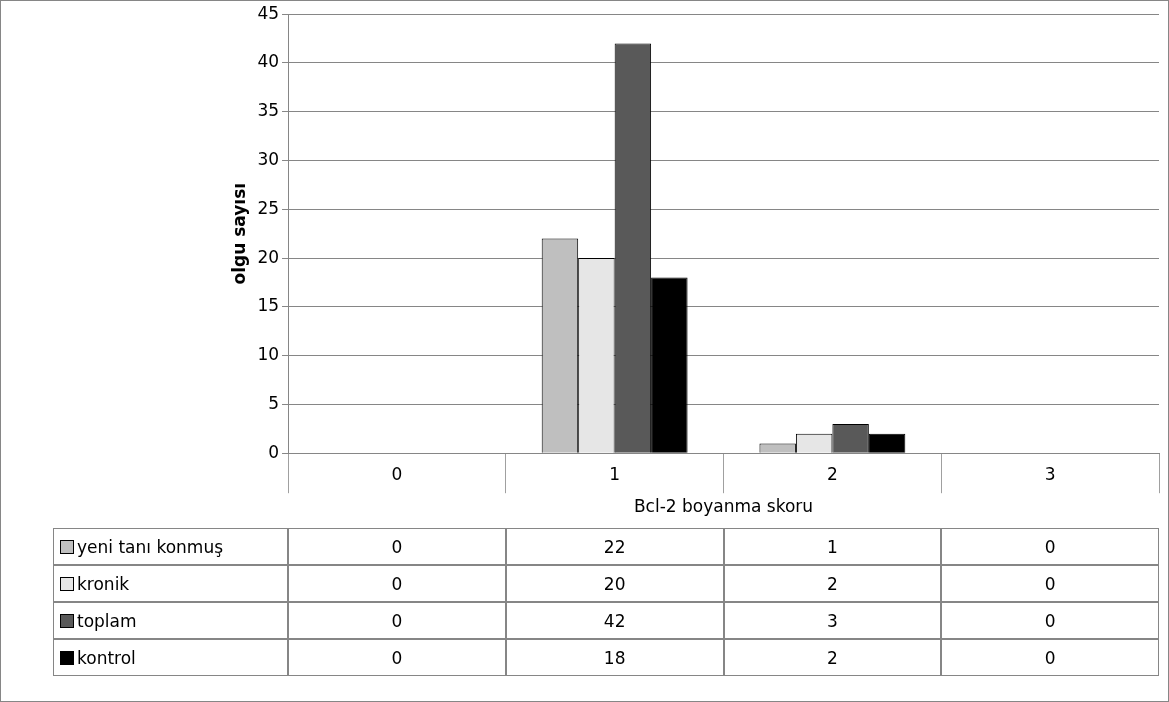 This screenshot has width=1169, height=702. Describe the element at coordinates (106, 657) in the screenshot. I see `legend-label: kontrol` at that location.